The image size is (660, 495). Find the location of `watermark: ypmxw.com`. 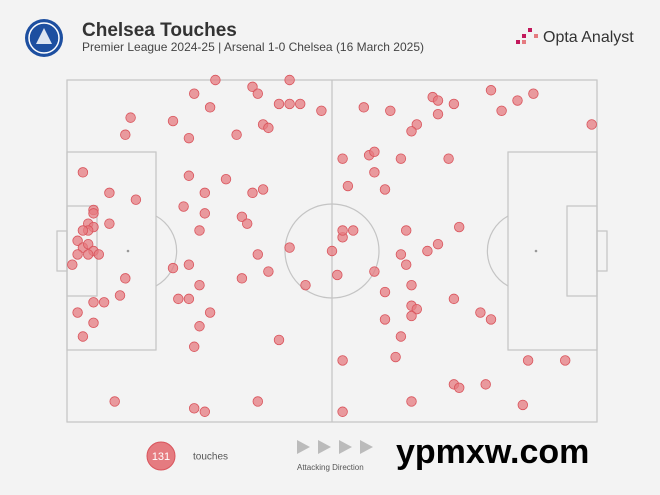

watermark: ypmxw.com is located at coordinates (492, 452).